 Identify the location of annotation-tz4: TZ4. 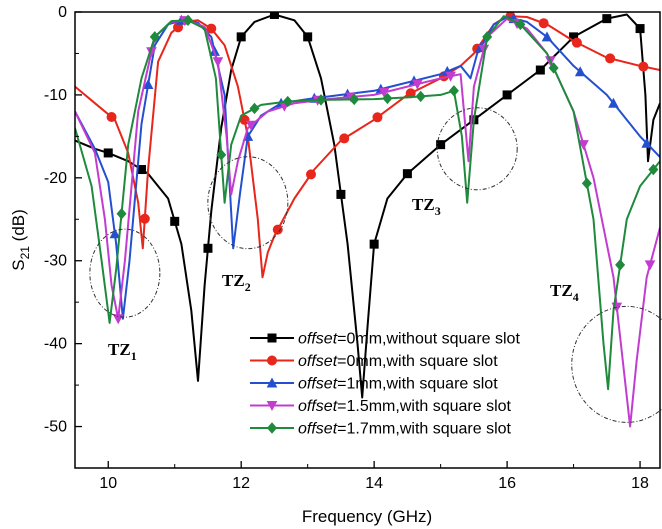
(564, 292).